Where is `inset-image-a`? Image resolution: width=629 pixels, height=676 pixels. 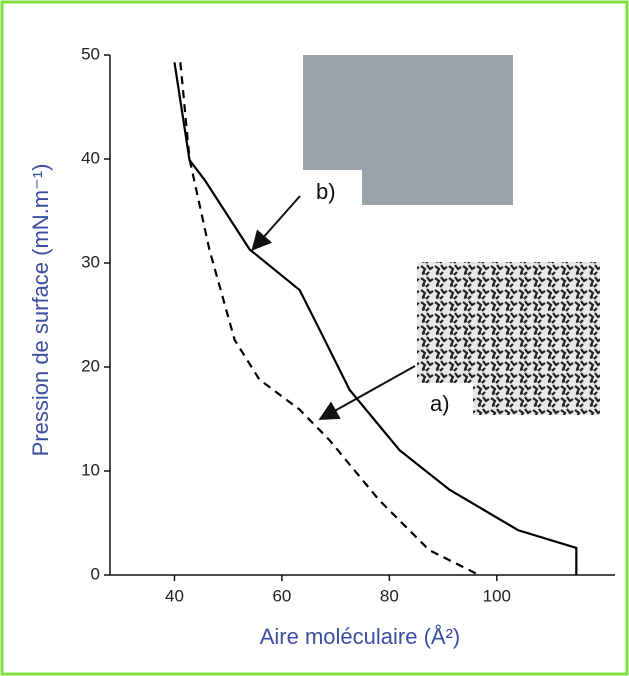
inset-image-a is located at coordinates (508, 338).